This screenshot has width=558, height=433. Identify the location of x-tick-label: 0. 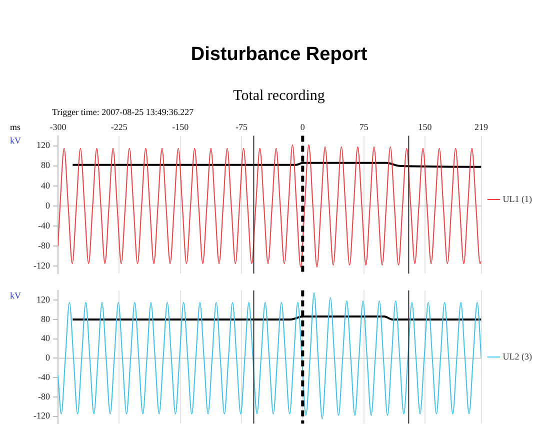
(303, 127).